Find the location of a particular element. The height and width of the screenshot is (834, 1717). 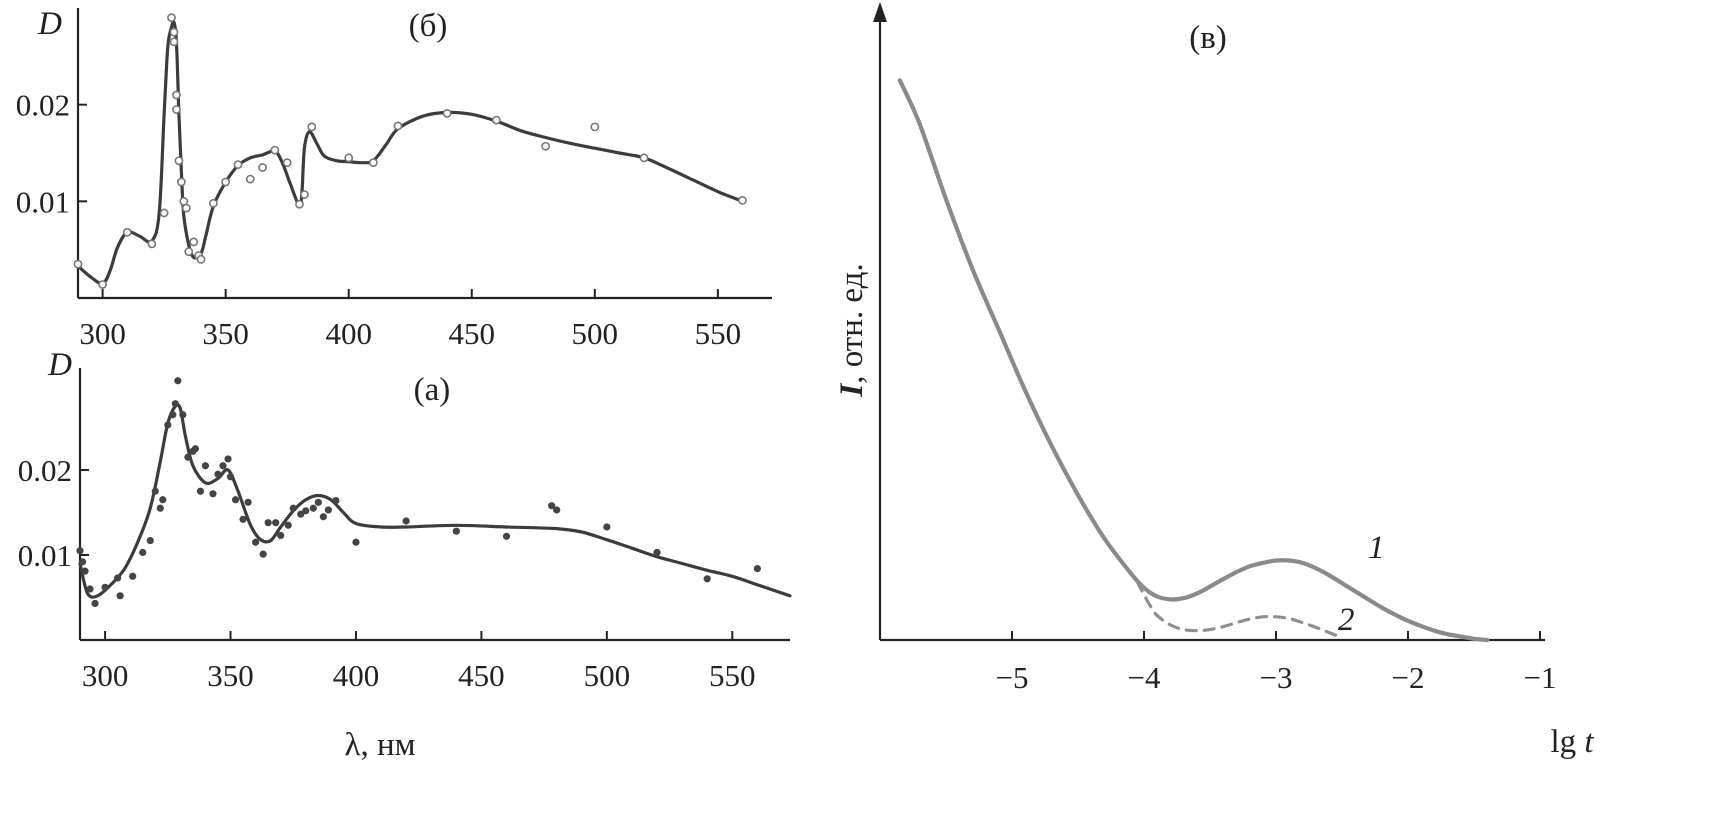

panel-c-tick-labels: −5 −4 −3 −2 −1 is located at coordinates (1276, 677).